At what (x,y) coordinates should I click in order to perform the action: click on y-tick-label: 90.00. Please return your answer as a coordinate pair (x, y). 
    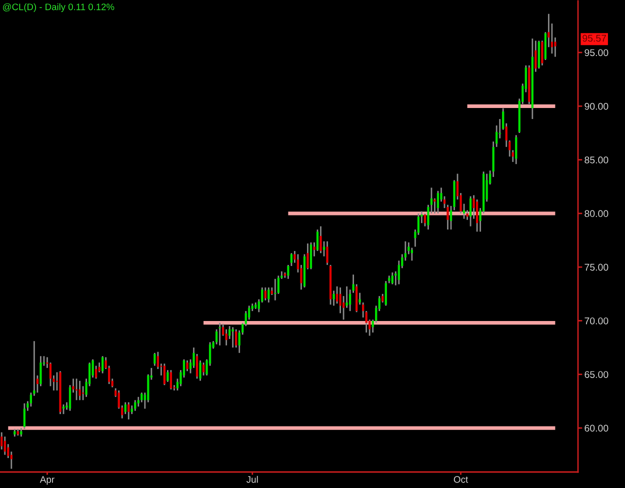
    Looking at the image, I should click on (596, 106).